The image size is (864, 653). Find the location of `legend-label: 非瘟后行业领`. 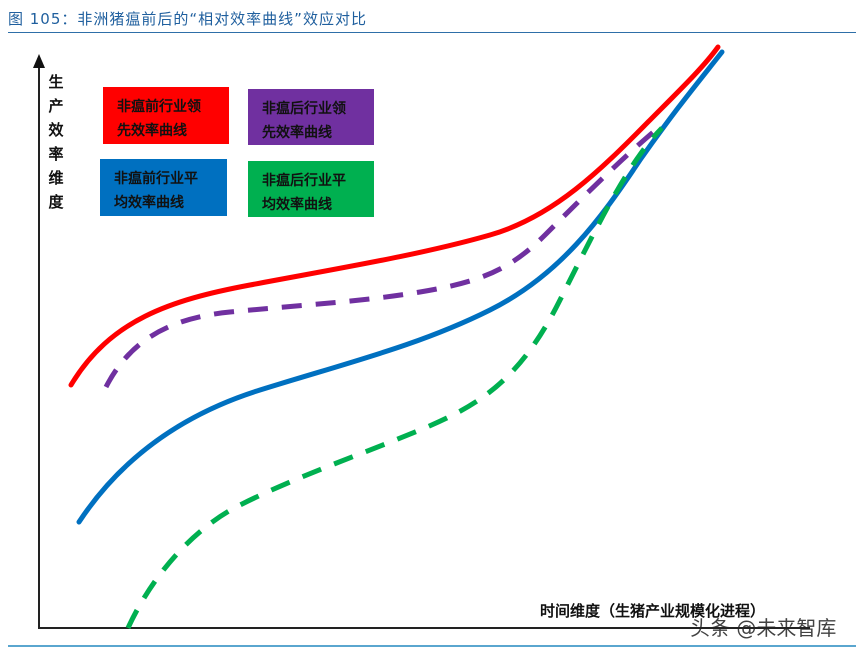

legend-label: 非瘟后行业领 is located at coordinates (304, 109).